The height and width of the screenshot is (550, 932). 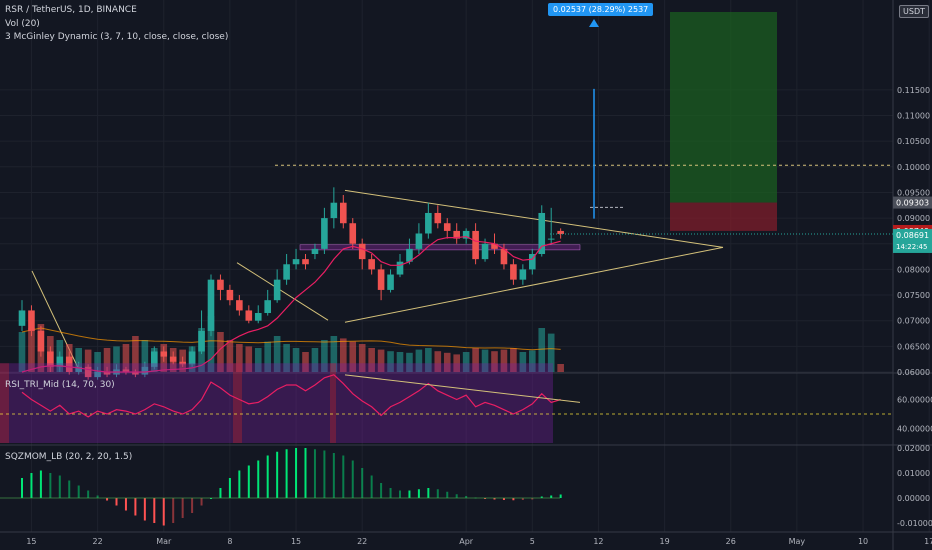 What do you see at coordinates (31, 541) in the screenshot?
I see `time-tick: 15` at bounding box center [31, 541].